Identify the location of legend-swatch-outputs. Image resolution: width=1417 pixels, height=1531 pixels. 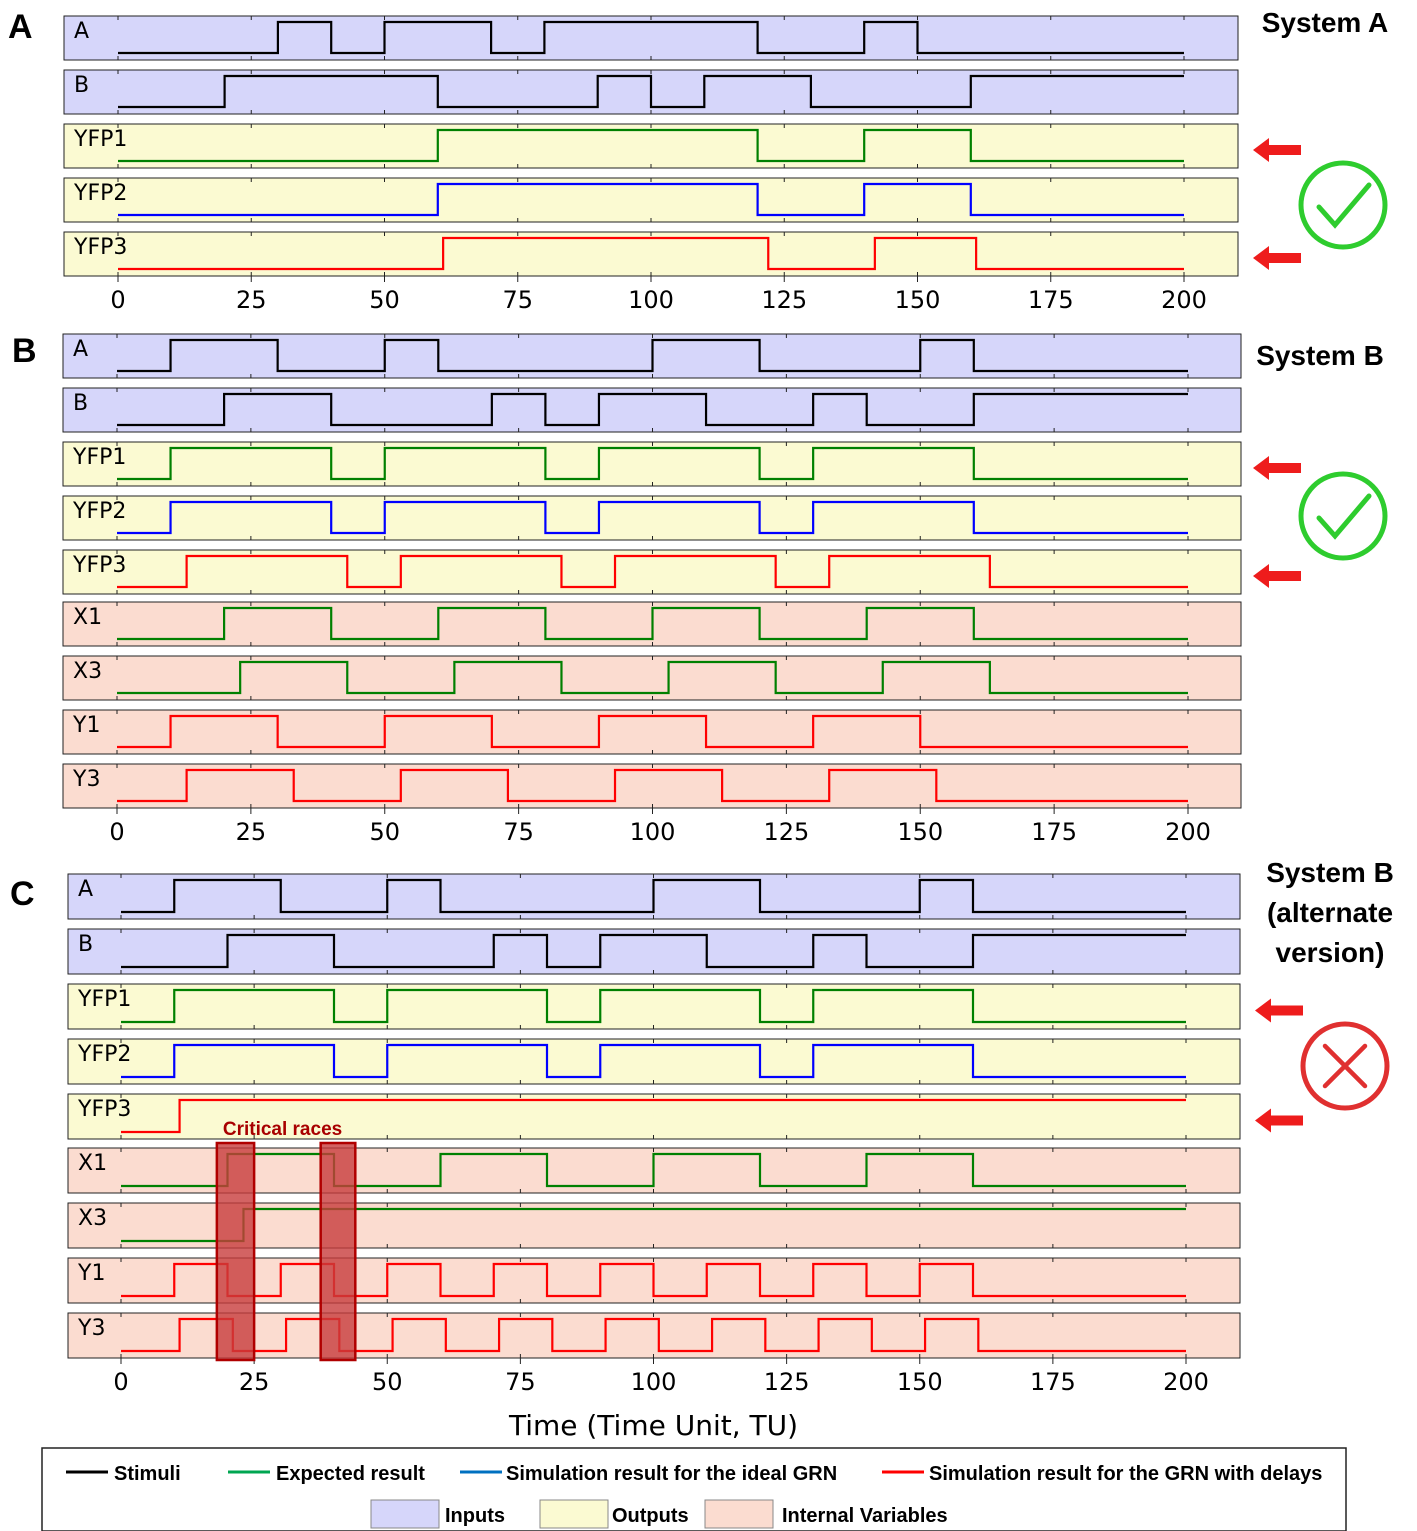
(574, 1514).